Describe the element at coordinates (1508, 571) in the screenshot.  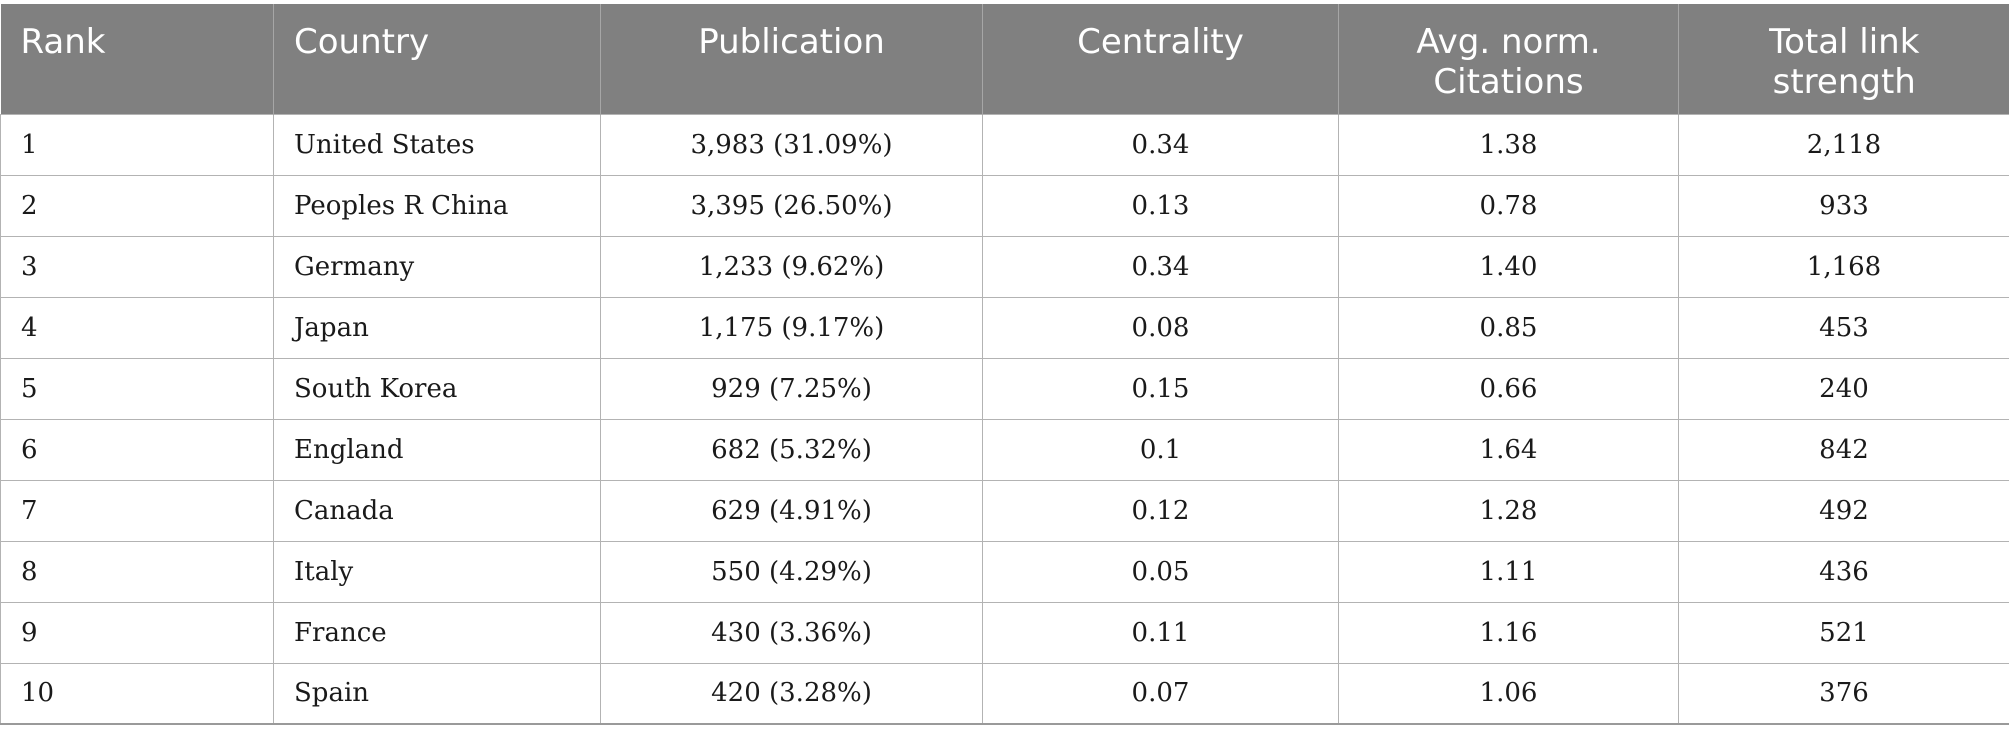
I see `cell-avg-norm-citations: 1.11` at that location.